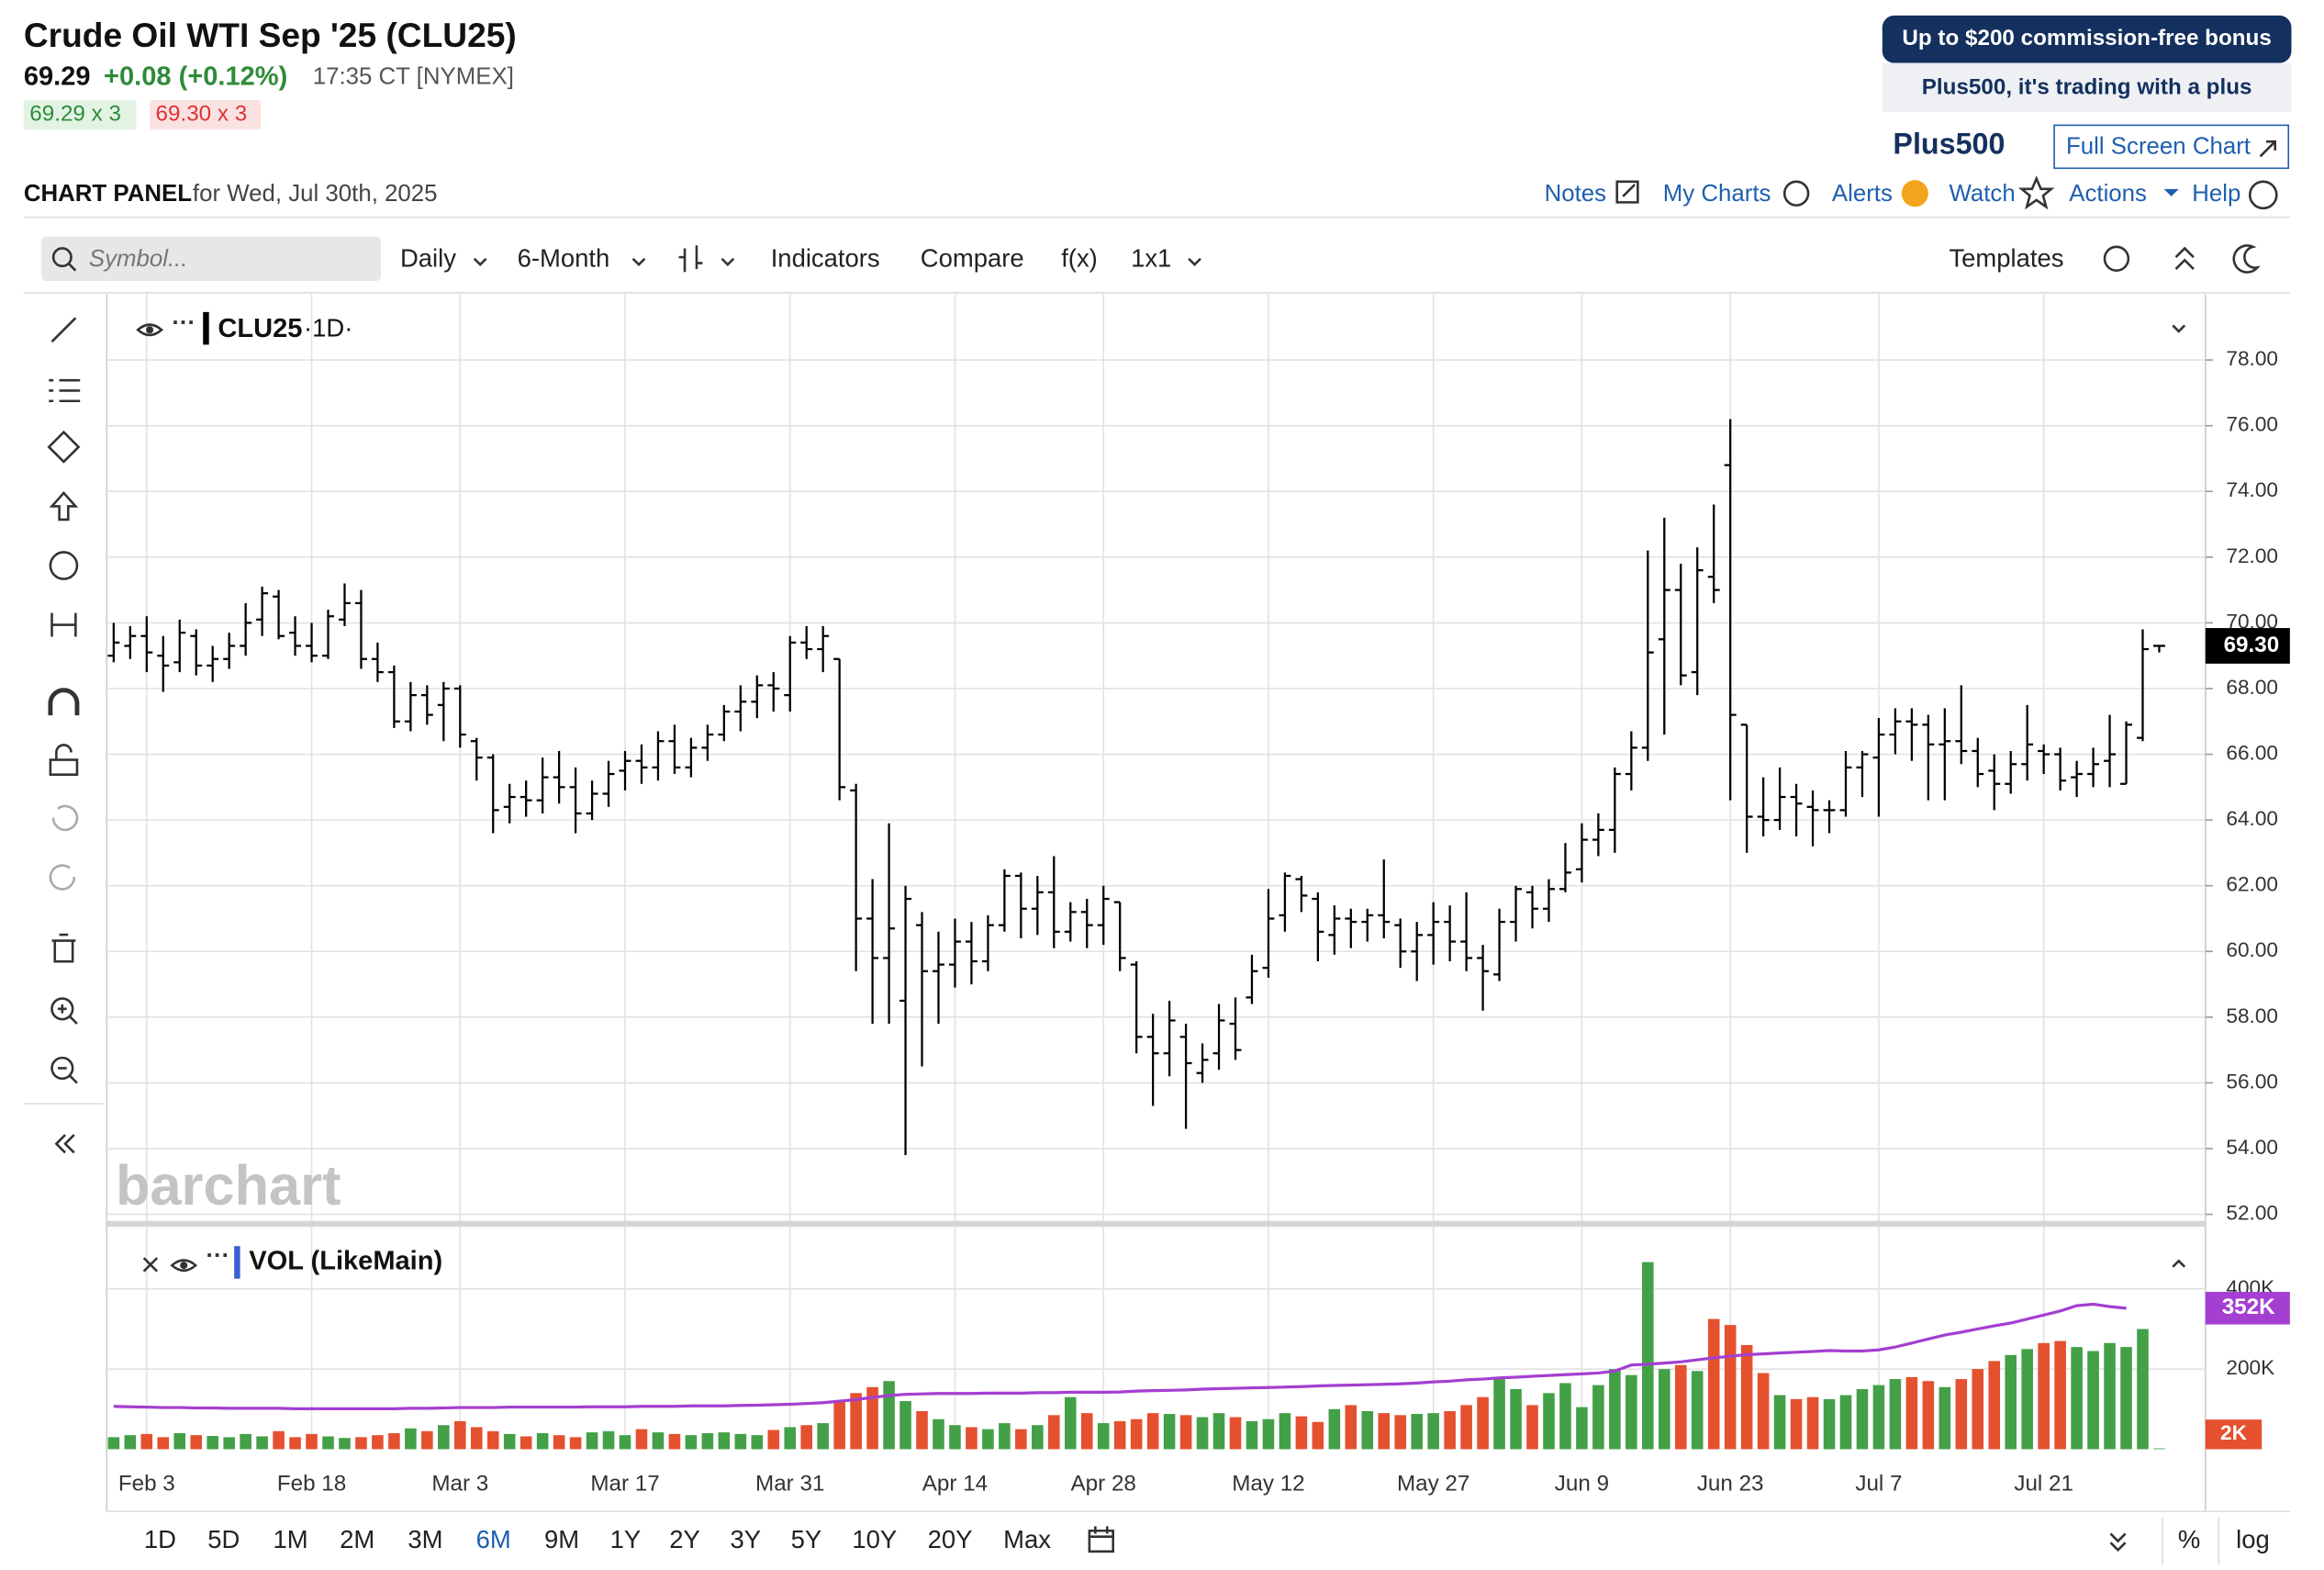 Image resolution: width=2324 pixels, height=1570 pixels. Describe the element at coordinates (62, 877) in the screenshot. I see `tool-redo` at that location.